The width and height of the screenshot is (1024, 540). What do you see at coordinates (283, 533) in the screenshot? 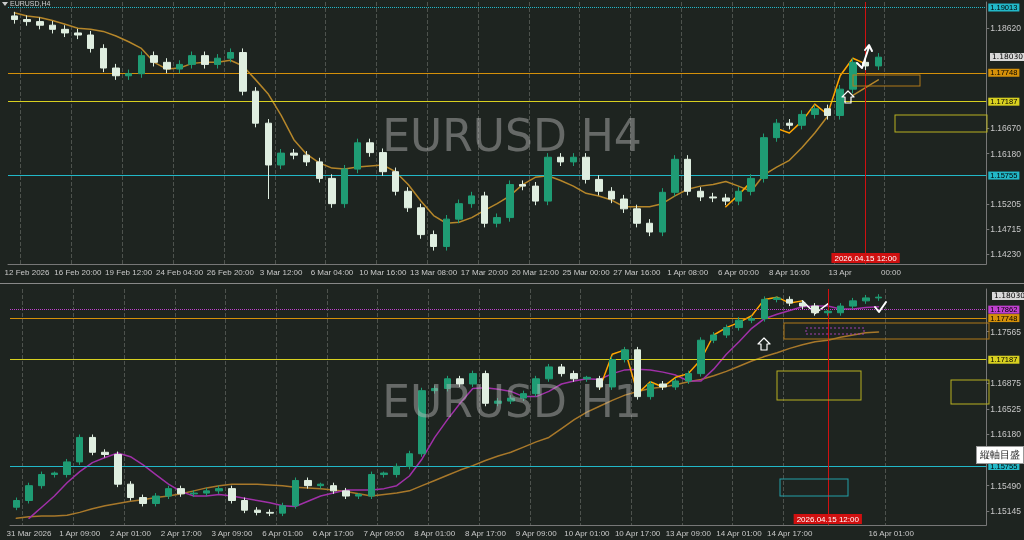
I see `x-tick-label: 6 Apr 01:00` at bounding box center [283, 533].